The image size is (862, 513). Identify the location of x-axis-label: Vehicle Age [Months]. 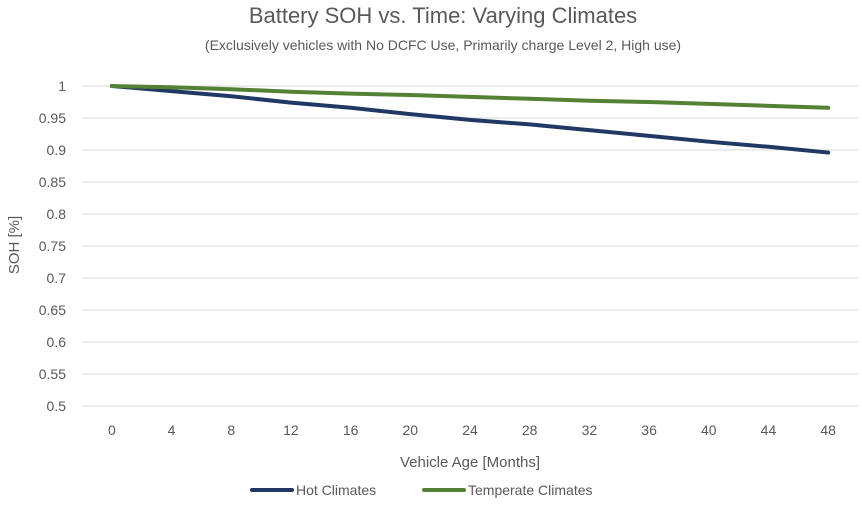
(470, 462).